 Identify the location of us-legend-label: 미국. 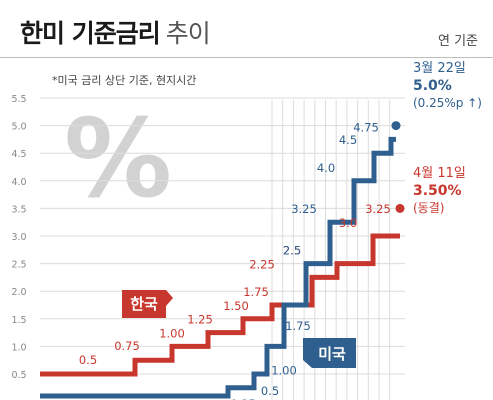
(332, 354).